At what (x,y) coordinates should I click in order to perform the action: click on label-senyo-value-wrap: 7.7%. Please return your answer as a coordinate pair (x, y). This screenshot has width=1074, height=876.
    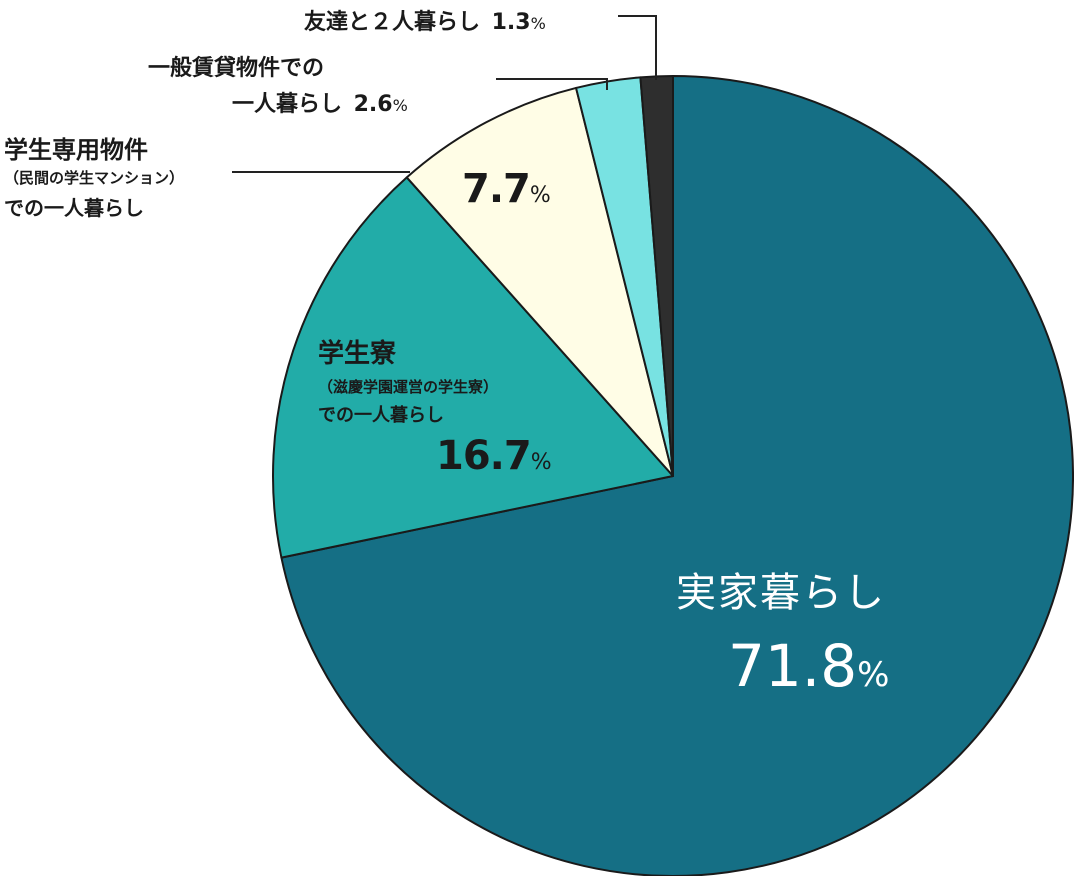
    Looking at the image, I should click on (506, 189).